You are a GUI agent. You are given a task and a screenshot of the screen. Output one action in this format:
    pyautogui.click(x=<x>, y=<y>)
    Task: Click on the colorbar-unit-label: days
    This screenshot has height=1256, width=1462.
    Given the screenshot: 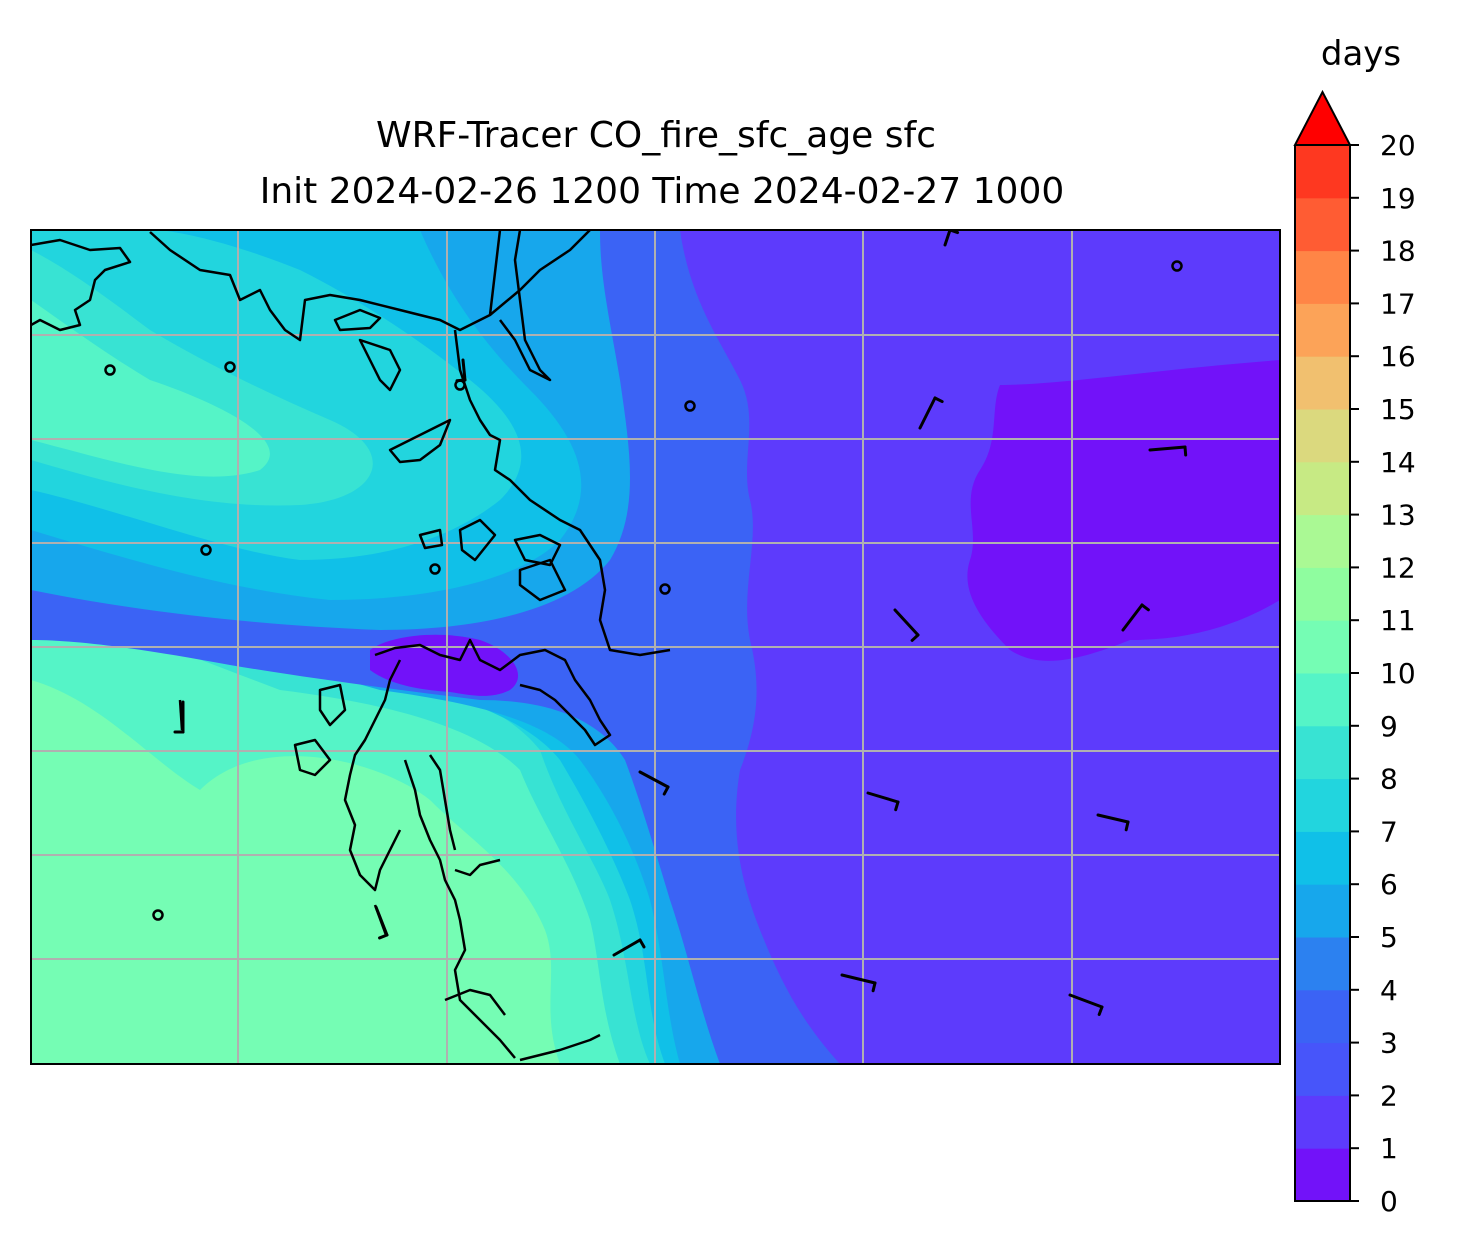 What is the action you would take?
    pyautogui.click(x=1361, y=54)
    